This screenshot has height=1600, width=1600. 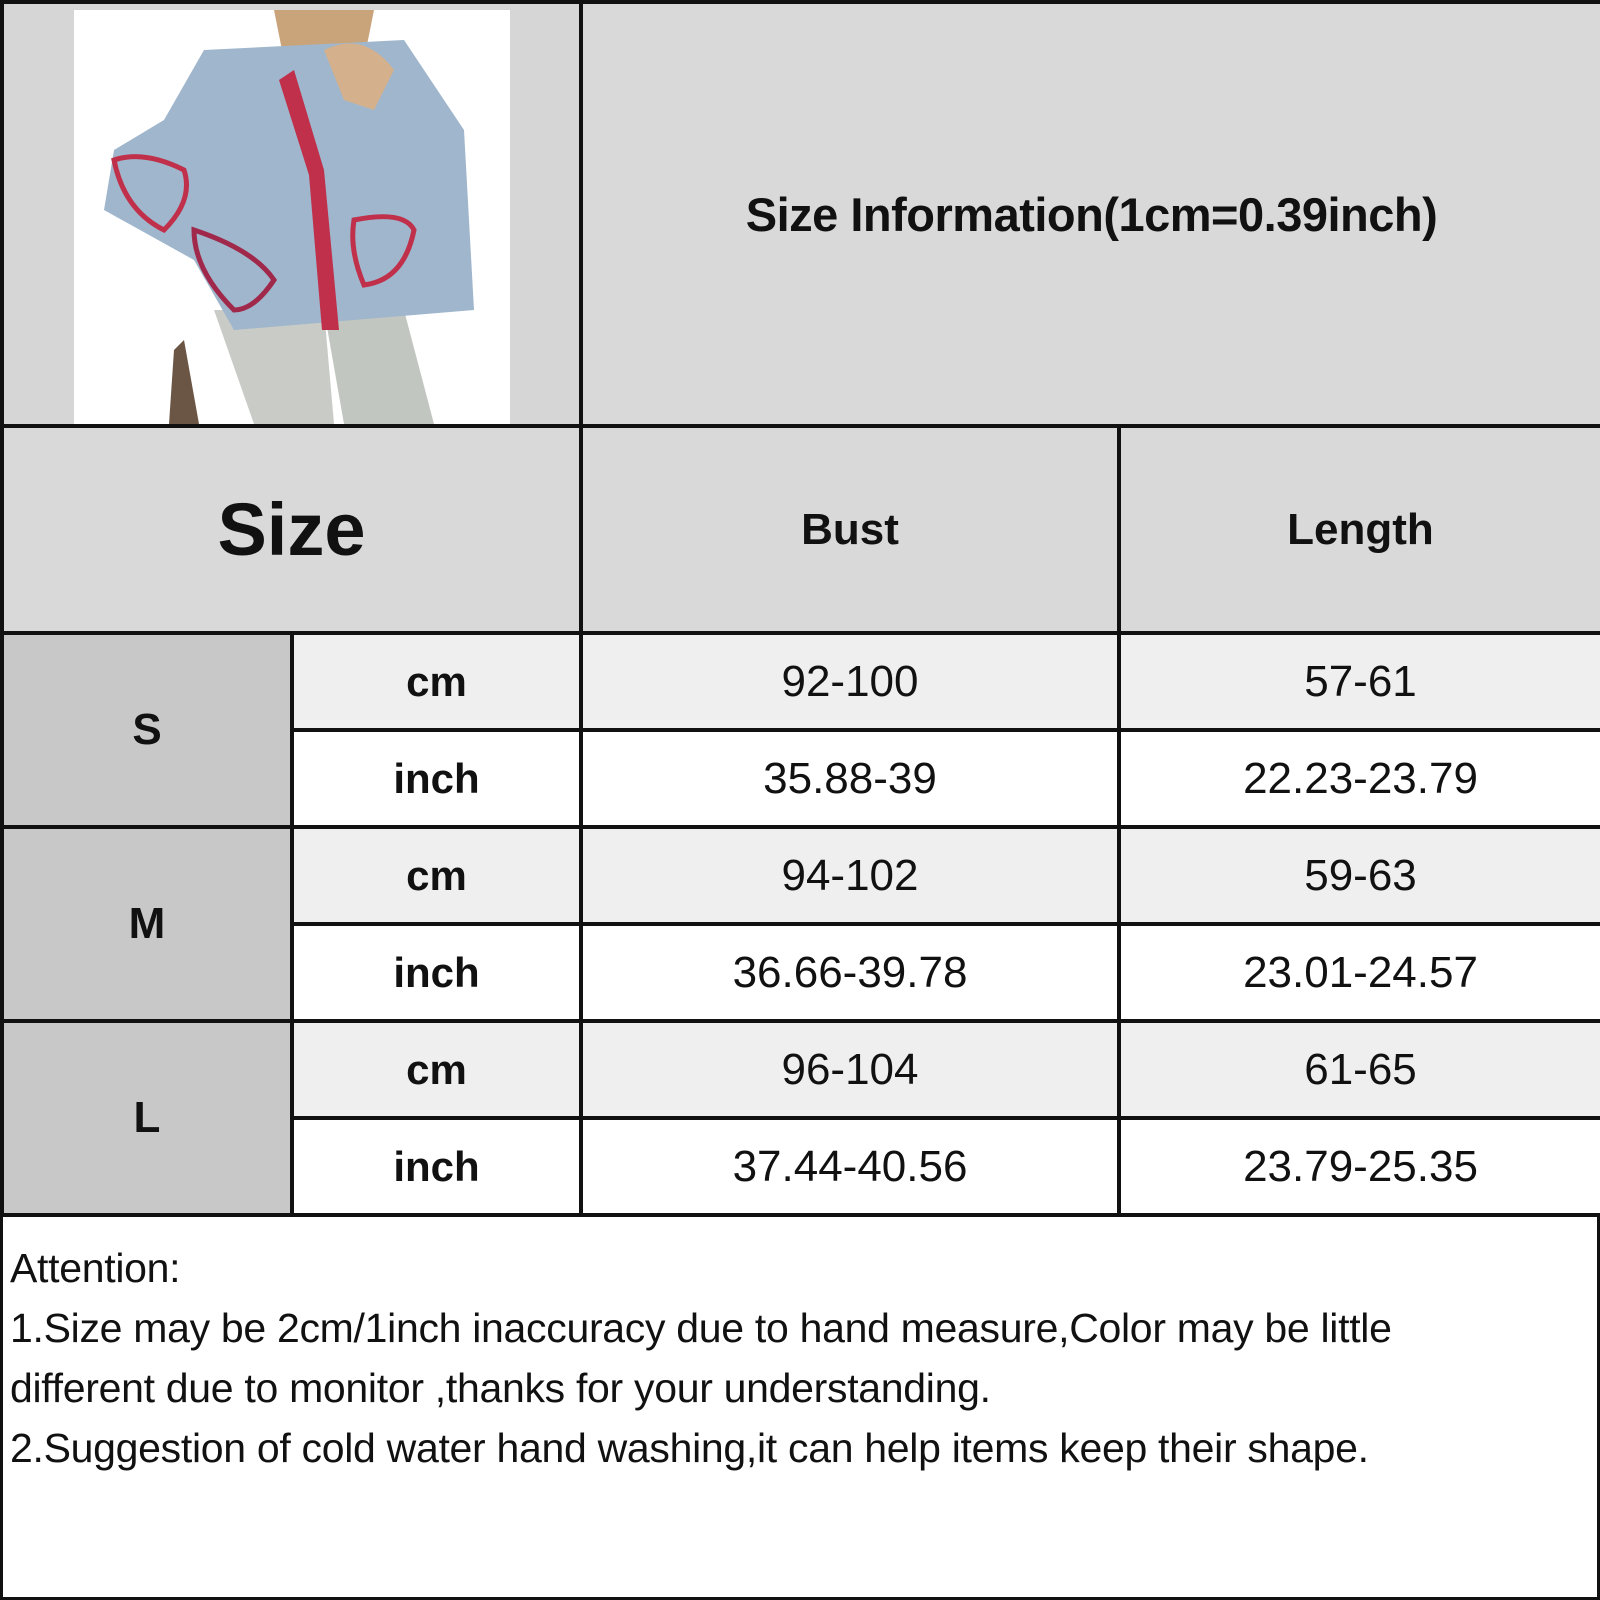 I want to click on product-image-cell, so click(x=291, y=214).